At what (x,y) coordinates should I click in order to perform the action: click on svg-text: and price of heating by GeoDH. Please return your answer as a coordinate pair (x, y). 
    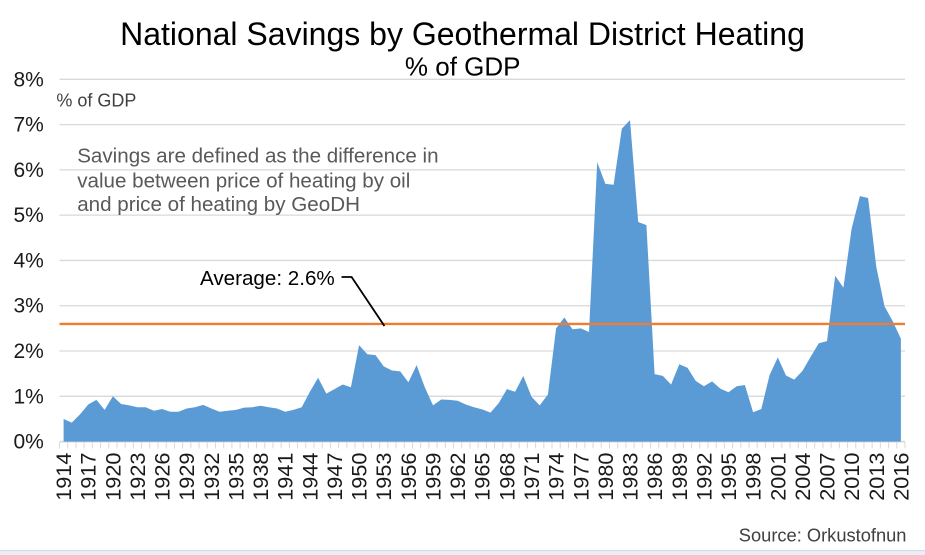
    Looking at the image, I should click on (218, 204).